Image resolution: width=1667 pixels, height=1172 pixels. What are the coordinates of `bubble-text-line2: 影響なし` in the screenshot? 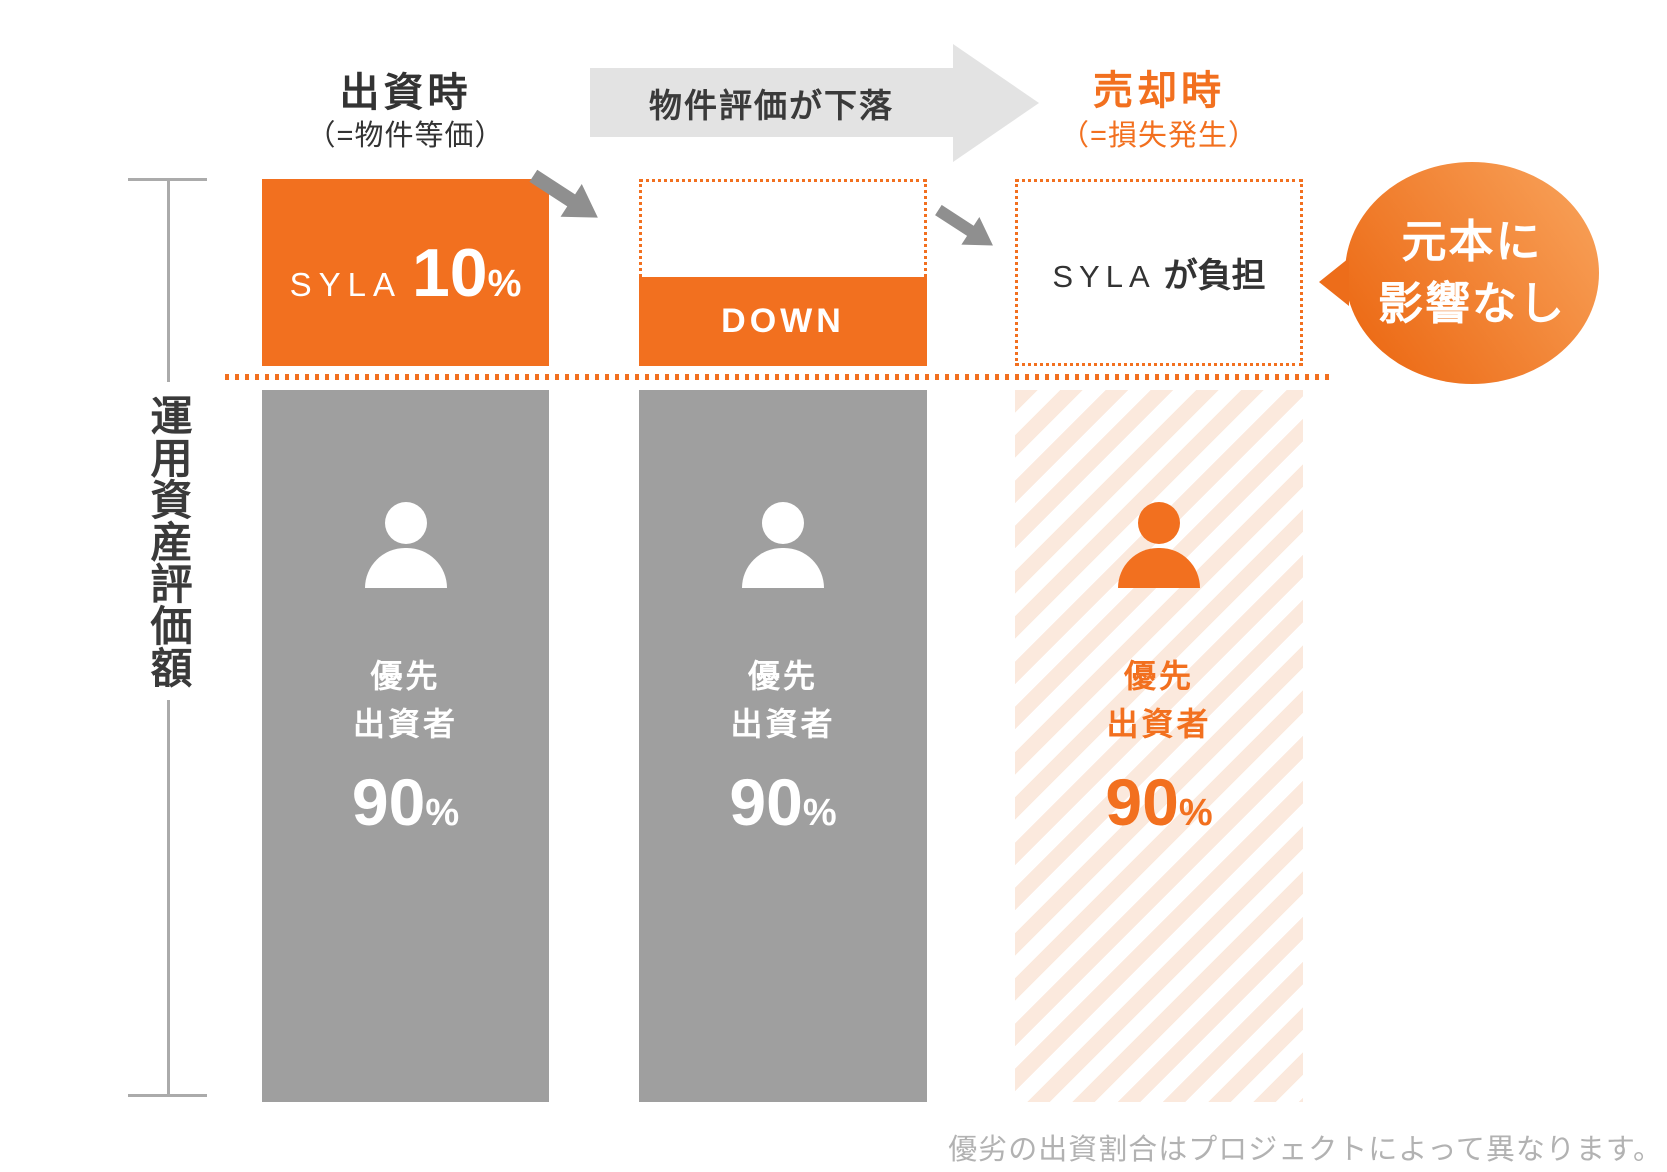 It's located at (1471, 303).